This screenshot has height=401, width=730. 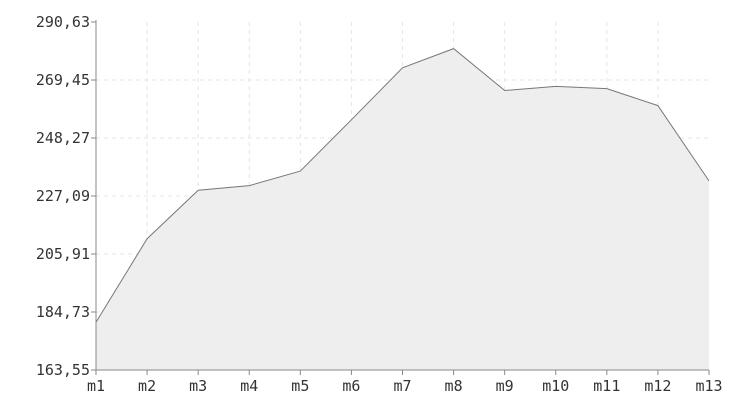 What do you see at coordinates (63, 138) in the screenshot?
I see `y-tick-label: 248,27` at bounding box center [63, 138].